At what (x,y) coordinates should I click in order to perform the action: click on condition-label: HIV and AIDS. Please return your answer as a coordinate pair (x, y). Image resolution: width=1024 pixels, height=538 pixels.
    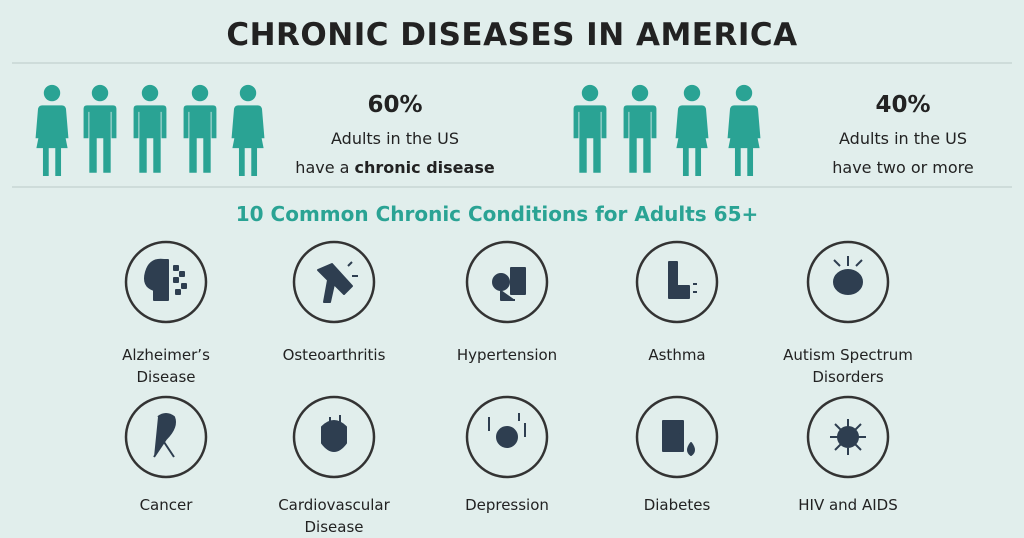
    Looking at the image, I should click on (847, 505).